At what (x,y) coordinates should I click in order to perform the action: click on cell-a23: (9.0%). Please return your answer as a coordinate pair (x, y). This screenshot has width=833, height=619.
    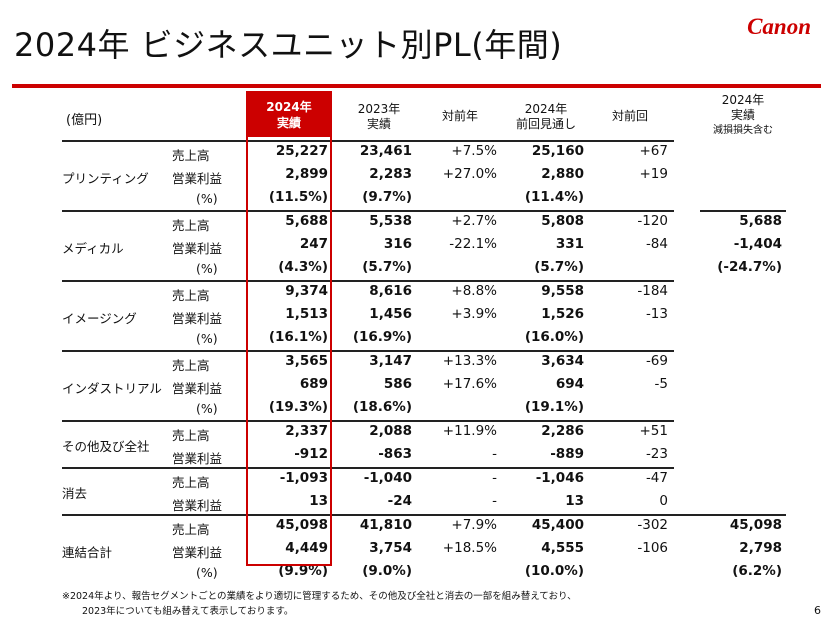
    Looking at the image, I should click on (387, 571).